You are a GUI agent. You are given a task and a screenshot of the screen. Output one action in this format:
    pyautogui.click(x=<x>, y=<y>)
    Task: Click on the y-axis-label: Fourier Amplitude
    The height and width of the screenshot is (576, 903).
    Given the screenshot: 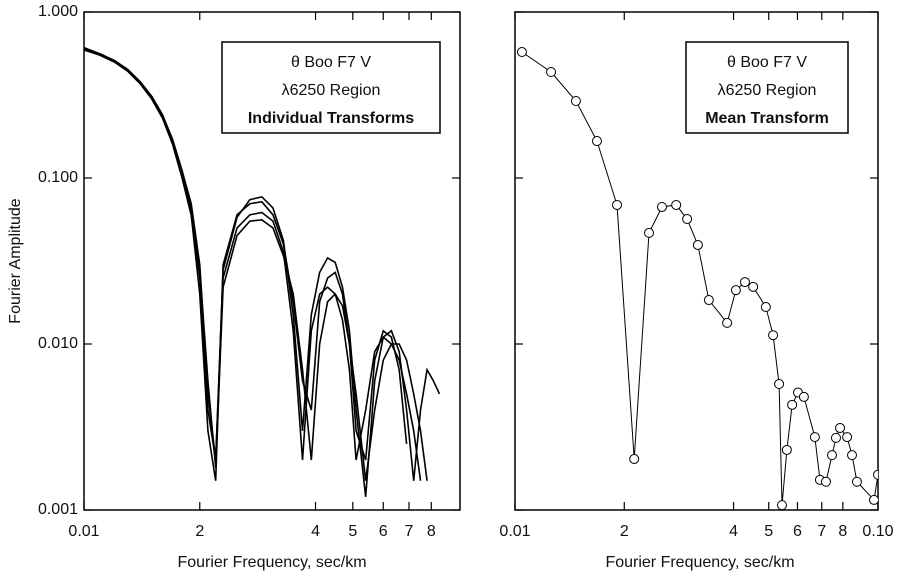 What is the action you would take?
    pyautogui.click(x=15, y=260)
    